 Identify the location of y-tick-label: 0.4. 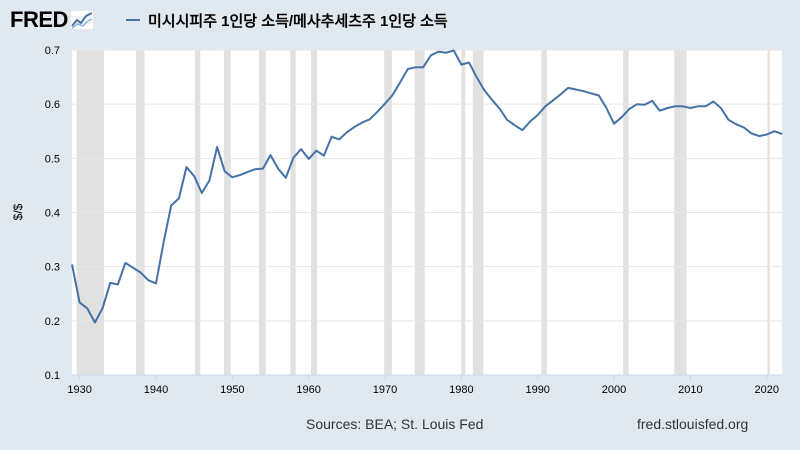
(52, 214).